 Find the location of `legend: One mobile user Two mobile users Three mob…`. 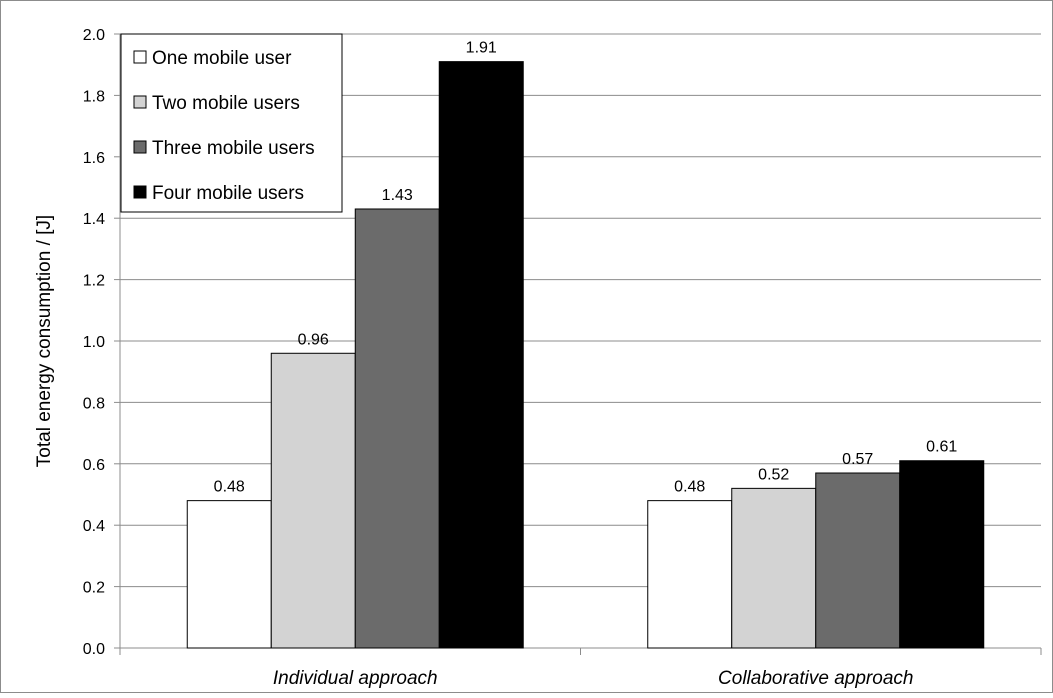

legend: One mobile user Two mobile users Three mob… is located at coordinates (231, 123).